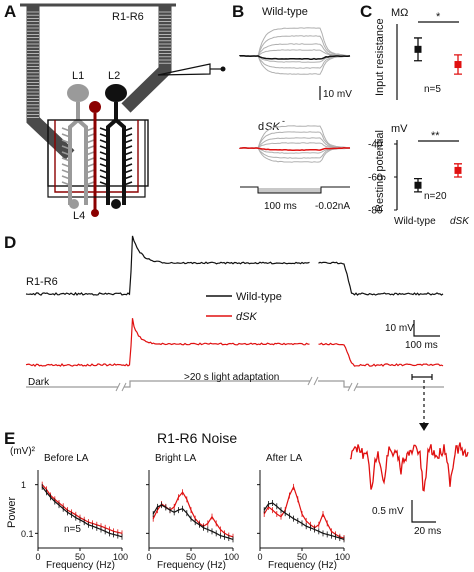 This screenshot has width=474, height=572. I want to click on current-step-stimulus, so click(295, 190).